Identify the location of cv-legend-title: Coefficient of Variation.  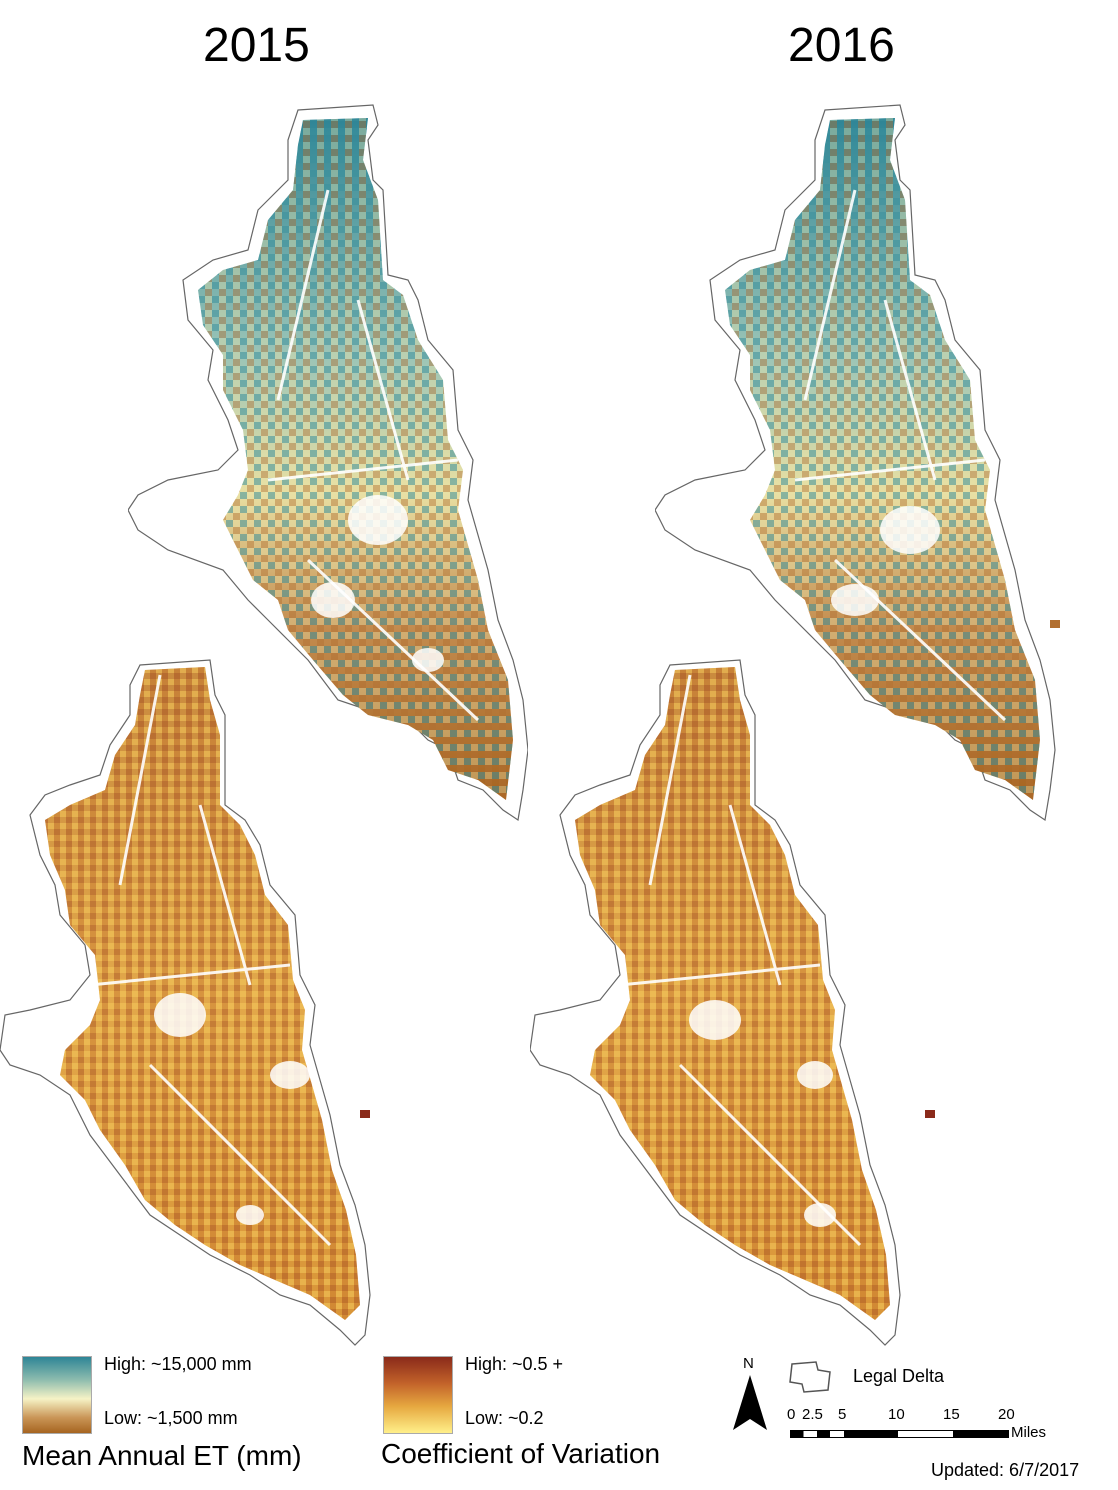
(521, 1453).